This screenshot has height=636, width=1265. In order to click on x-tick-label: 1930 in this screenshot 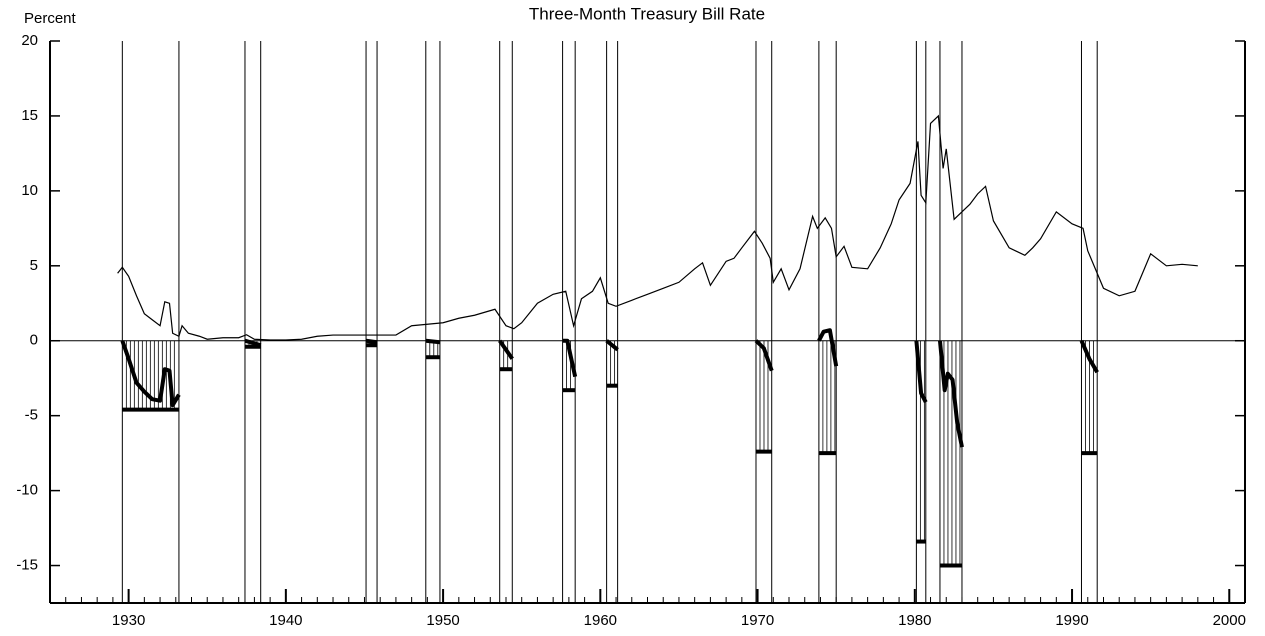, I will do `click(128, 620)`.